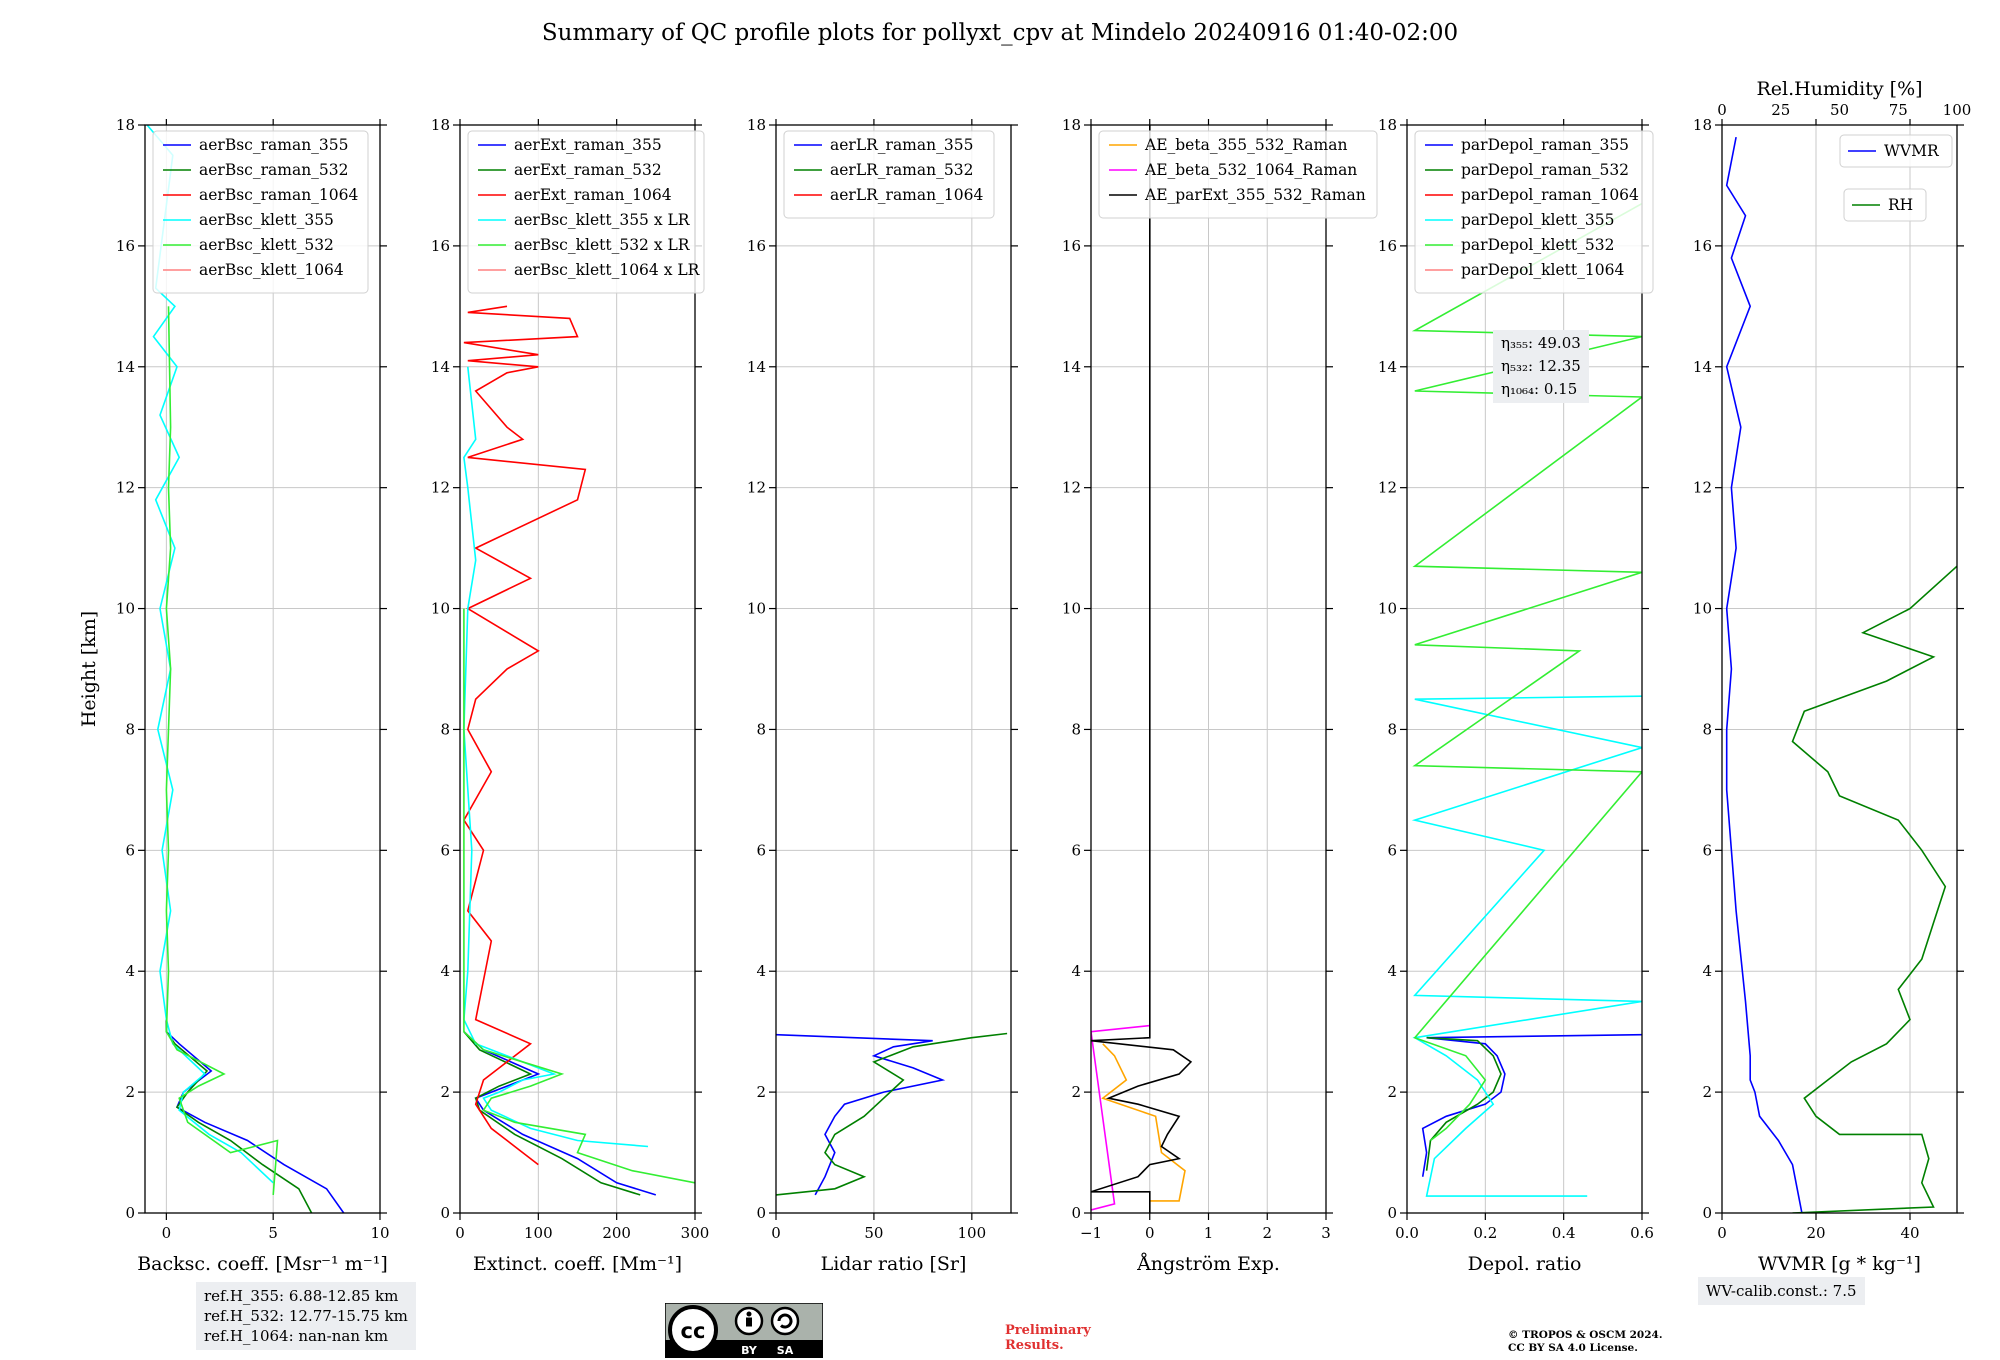 This screenshot has height=1360, width=2000. I want to click on x-axis-label: Backsc. coeff. [Msr⁻¹ m⁻¹], so click(262, 1264).